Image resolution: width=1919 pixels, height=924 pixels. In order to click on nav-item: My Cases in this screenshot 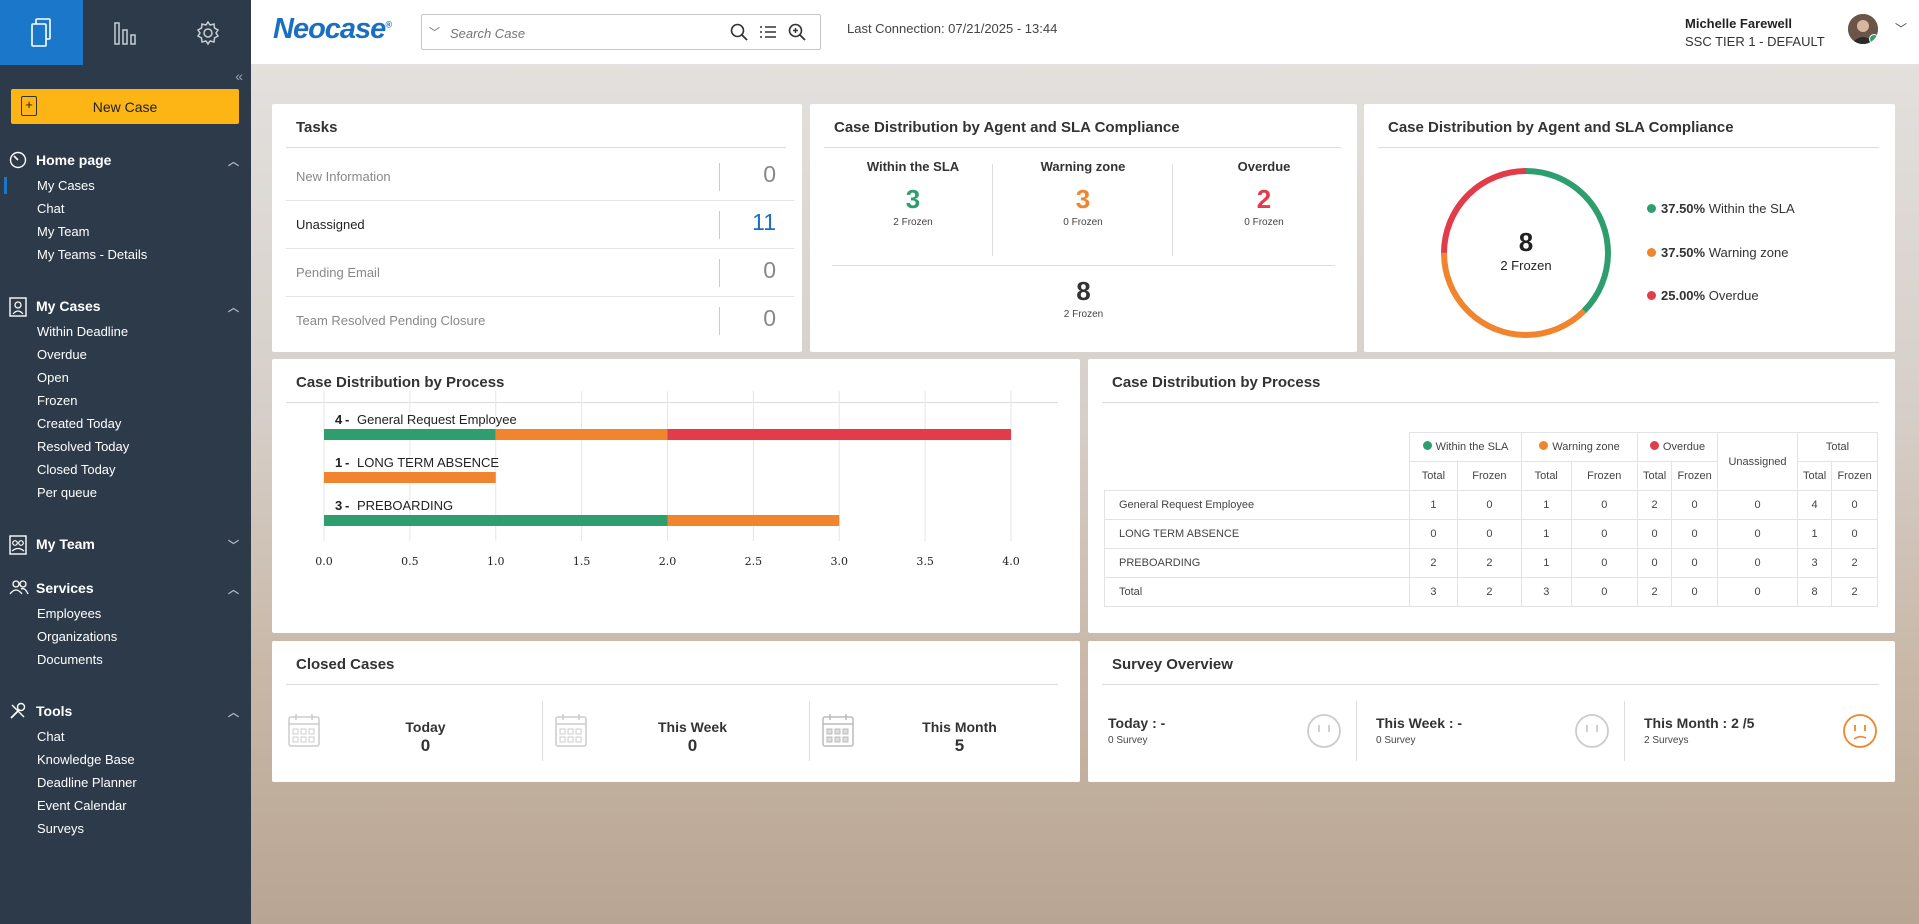, I will do `click(125, 185)`.